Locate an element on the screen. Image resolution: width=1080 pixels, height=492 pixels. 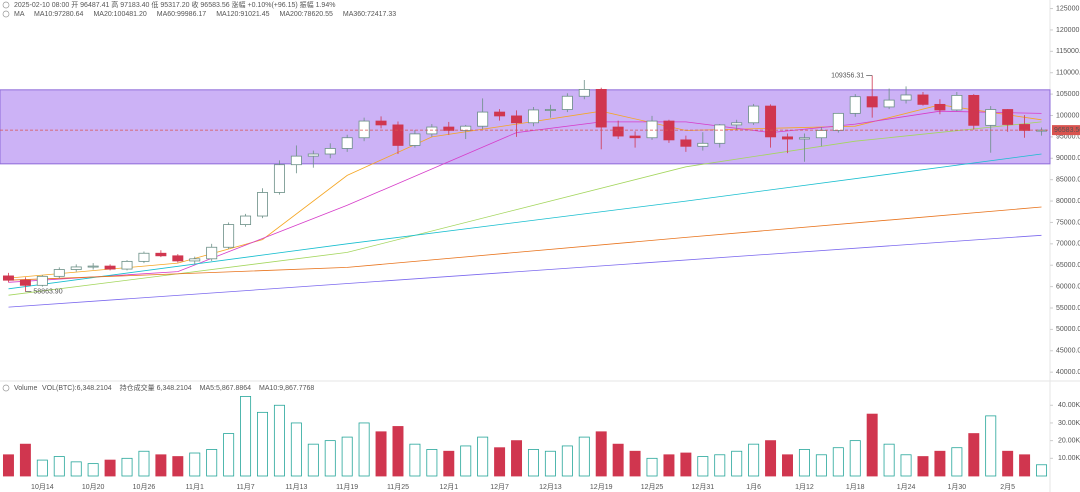
x-tick-label: 2月5 is located at coordinates (1007, 487).